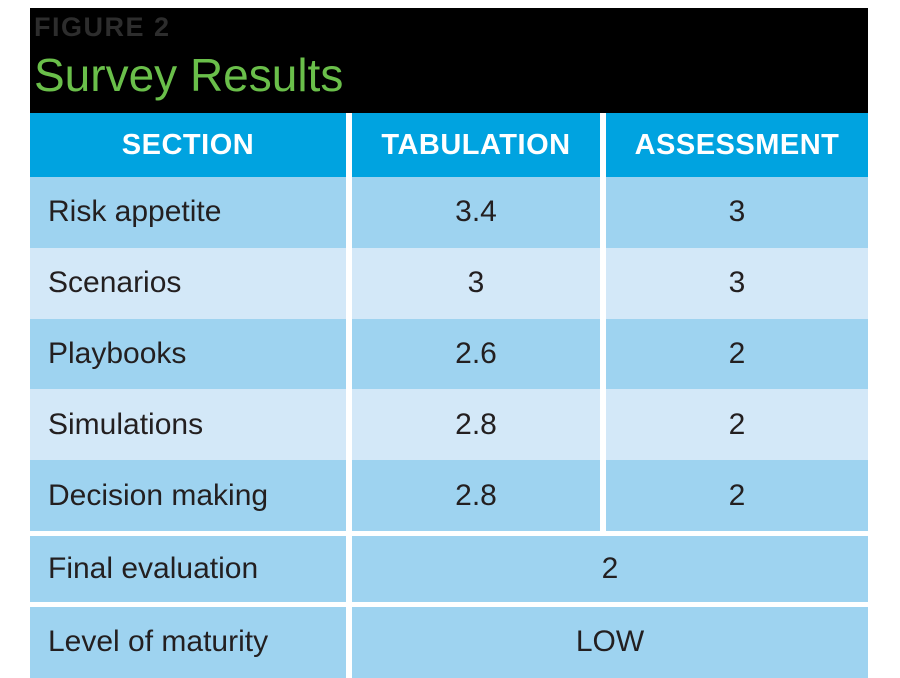  I want to click on section-cell: Scenarios, so click(188, 283).